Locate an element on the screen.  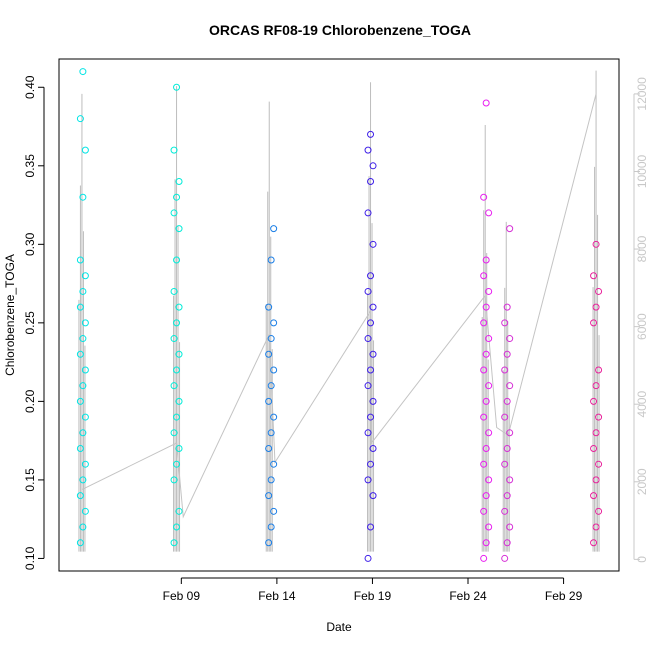
x-tick-label: Feb 19 is located at coordinates (373, 596).